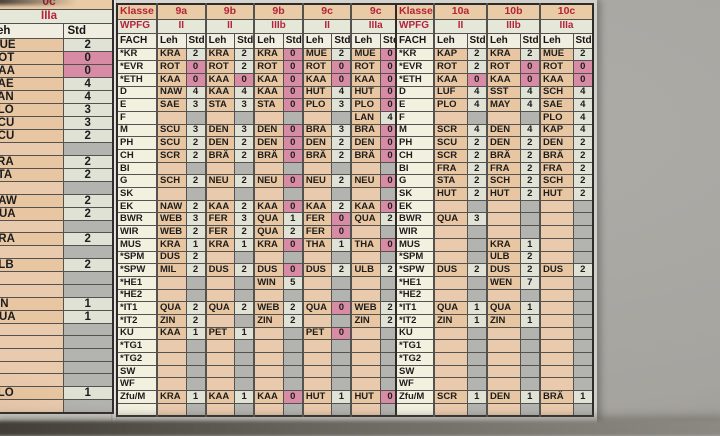  What do you see at coordinates (566, 26) in the screenshot?
I see `wpfg-group-label: IIIa` at bounding box center [566, 26].